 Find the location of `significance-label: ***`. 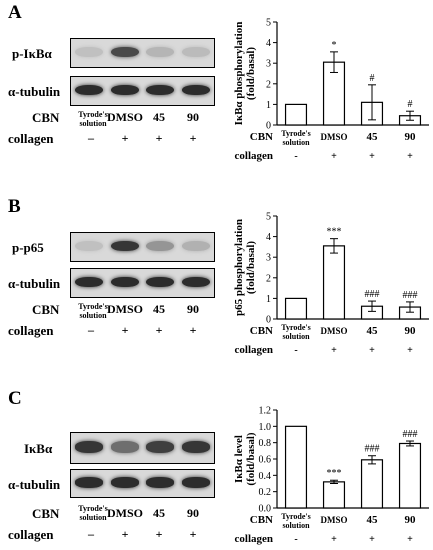

significance-label: *** is located at coordinates (334, 473).